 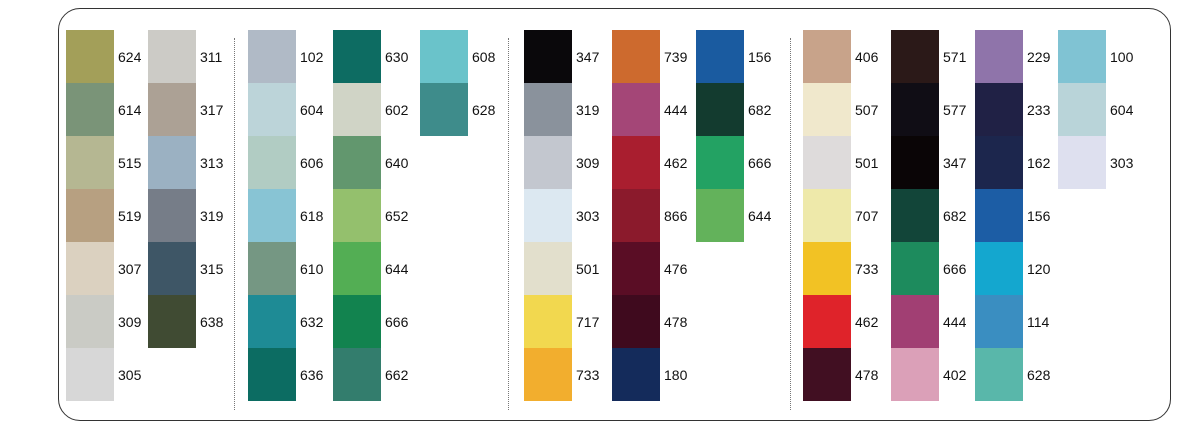 What do you see at coordinates (312, 162) in the screenshot?
I see `swatch-code: 606` at bounding box center [312, 162].